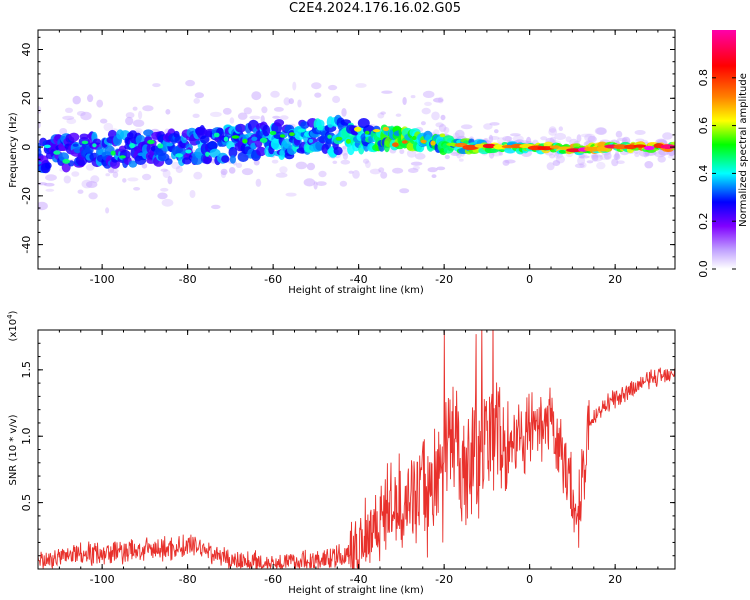 The width and height of the screenshot is (750, 600). Describe the element at coordinates (26, 503) in the screenshot. I see `y-tick-label: 0.5` at that location.